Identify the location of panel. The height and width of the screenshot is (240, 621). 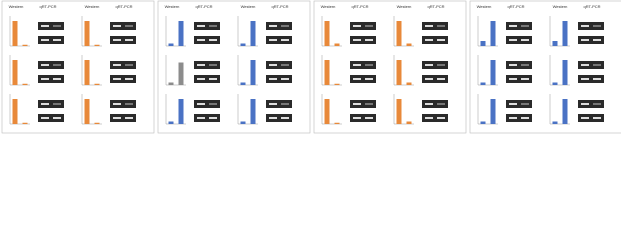
(390, 67).